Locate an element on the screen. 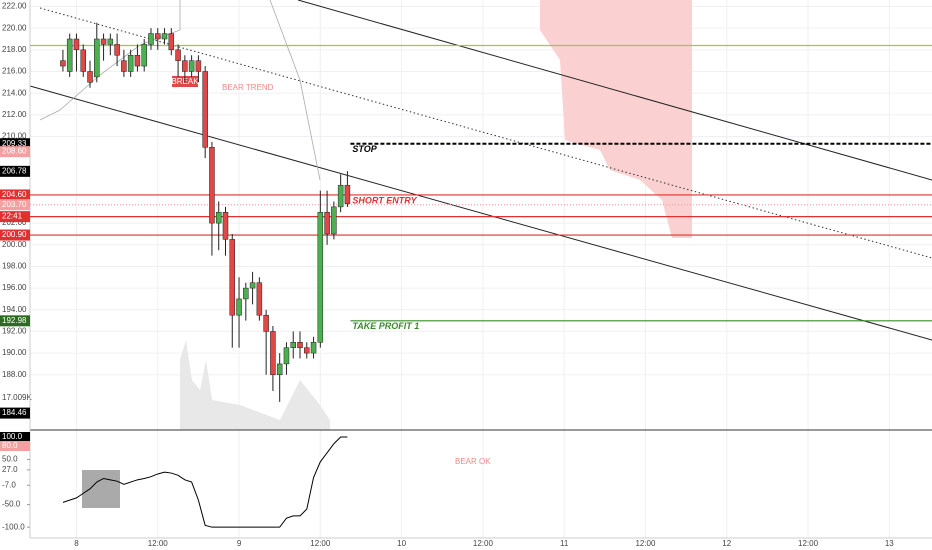  price-tag-label: 192.98 is located at coordinates (14, 320).